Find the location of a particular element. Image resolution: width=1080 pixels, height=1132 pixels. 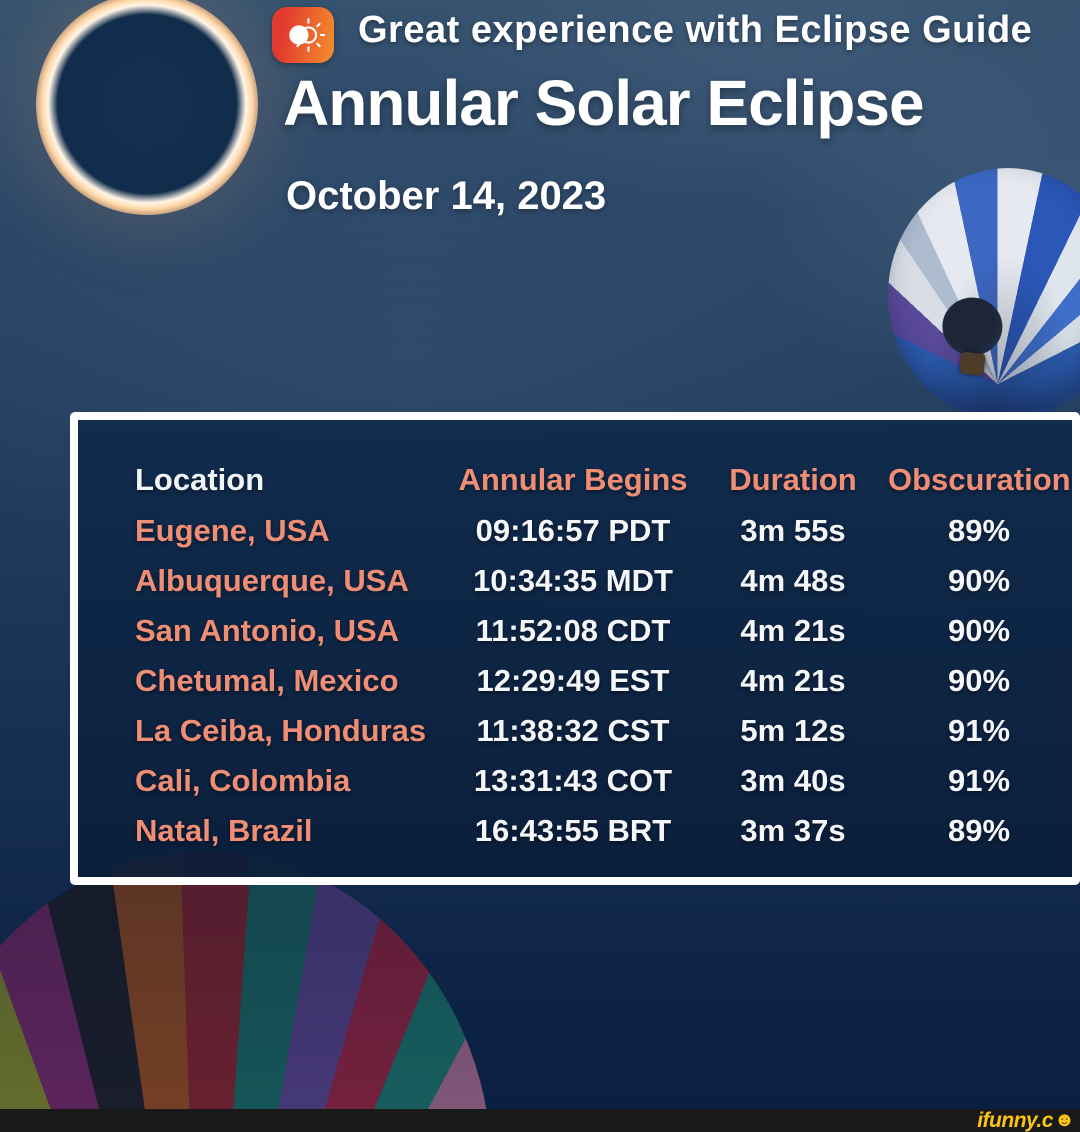

cell-duration: 3m 40s is located at coordinates (793, 780).